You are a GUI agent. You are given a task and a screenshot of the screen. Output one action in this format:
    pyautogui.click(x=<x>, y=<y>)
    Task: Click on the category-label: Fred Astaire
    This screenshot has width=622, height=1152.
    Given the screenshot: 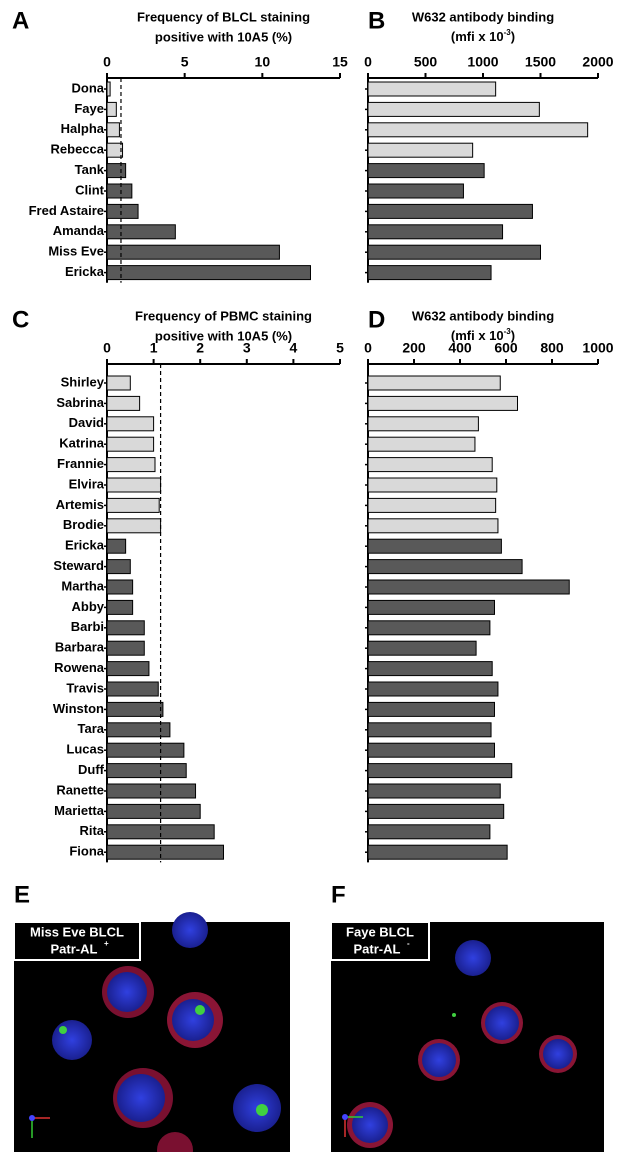 What is the action you would take?
    pyautogui.click(x=66, y=210)
    